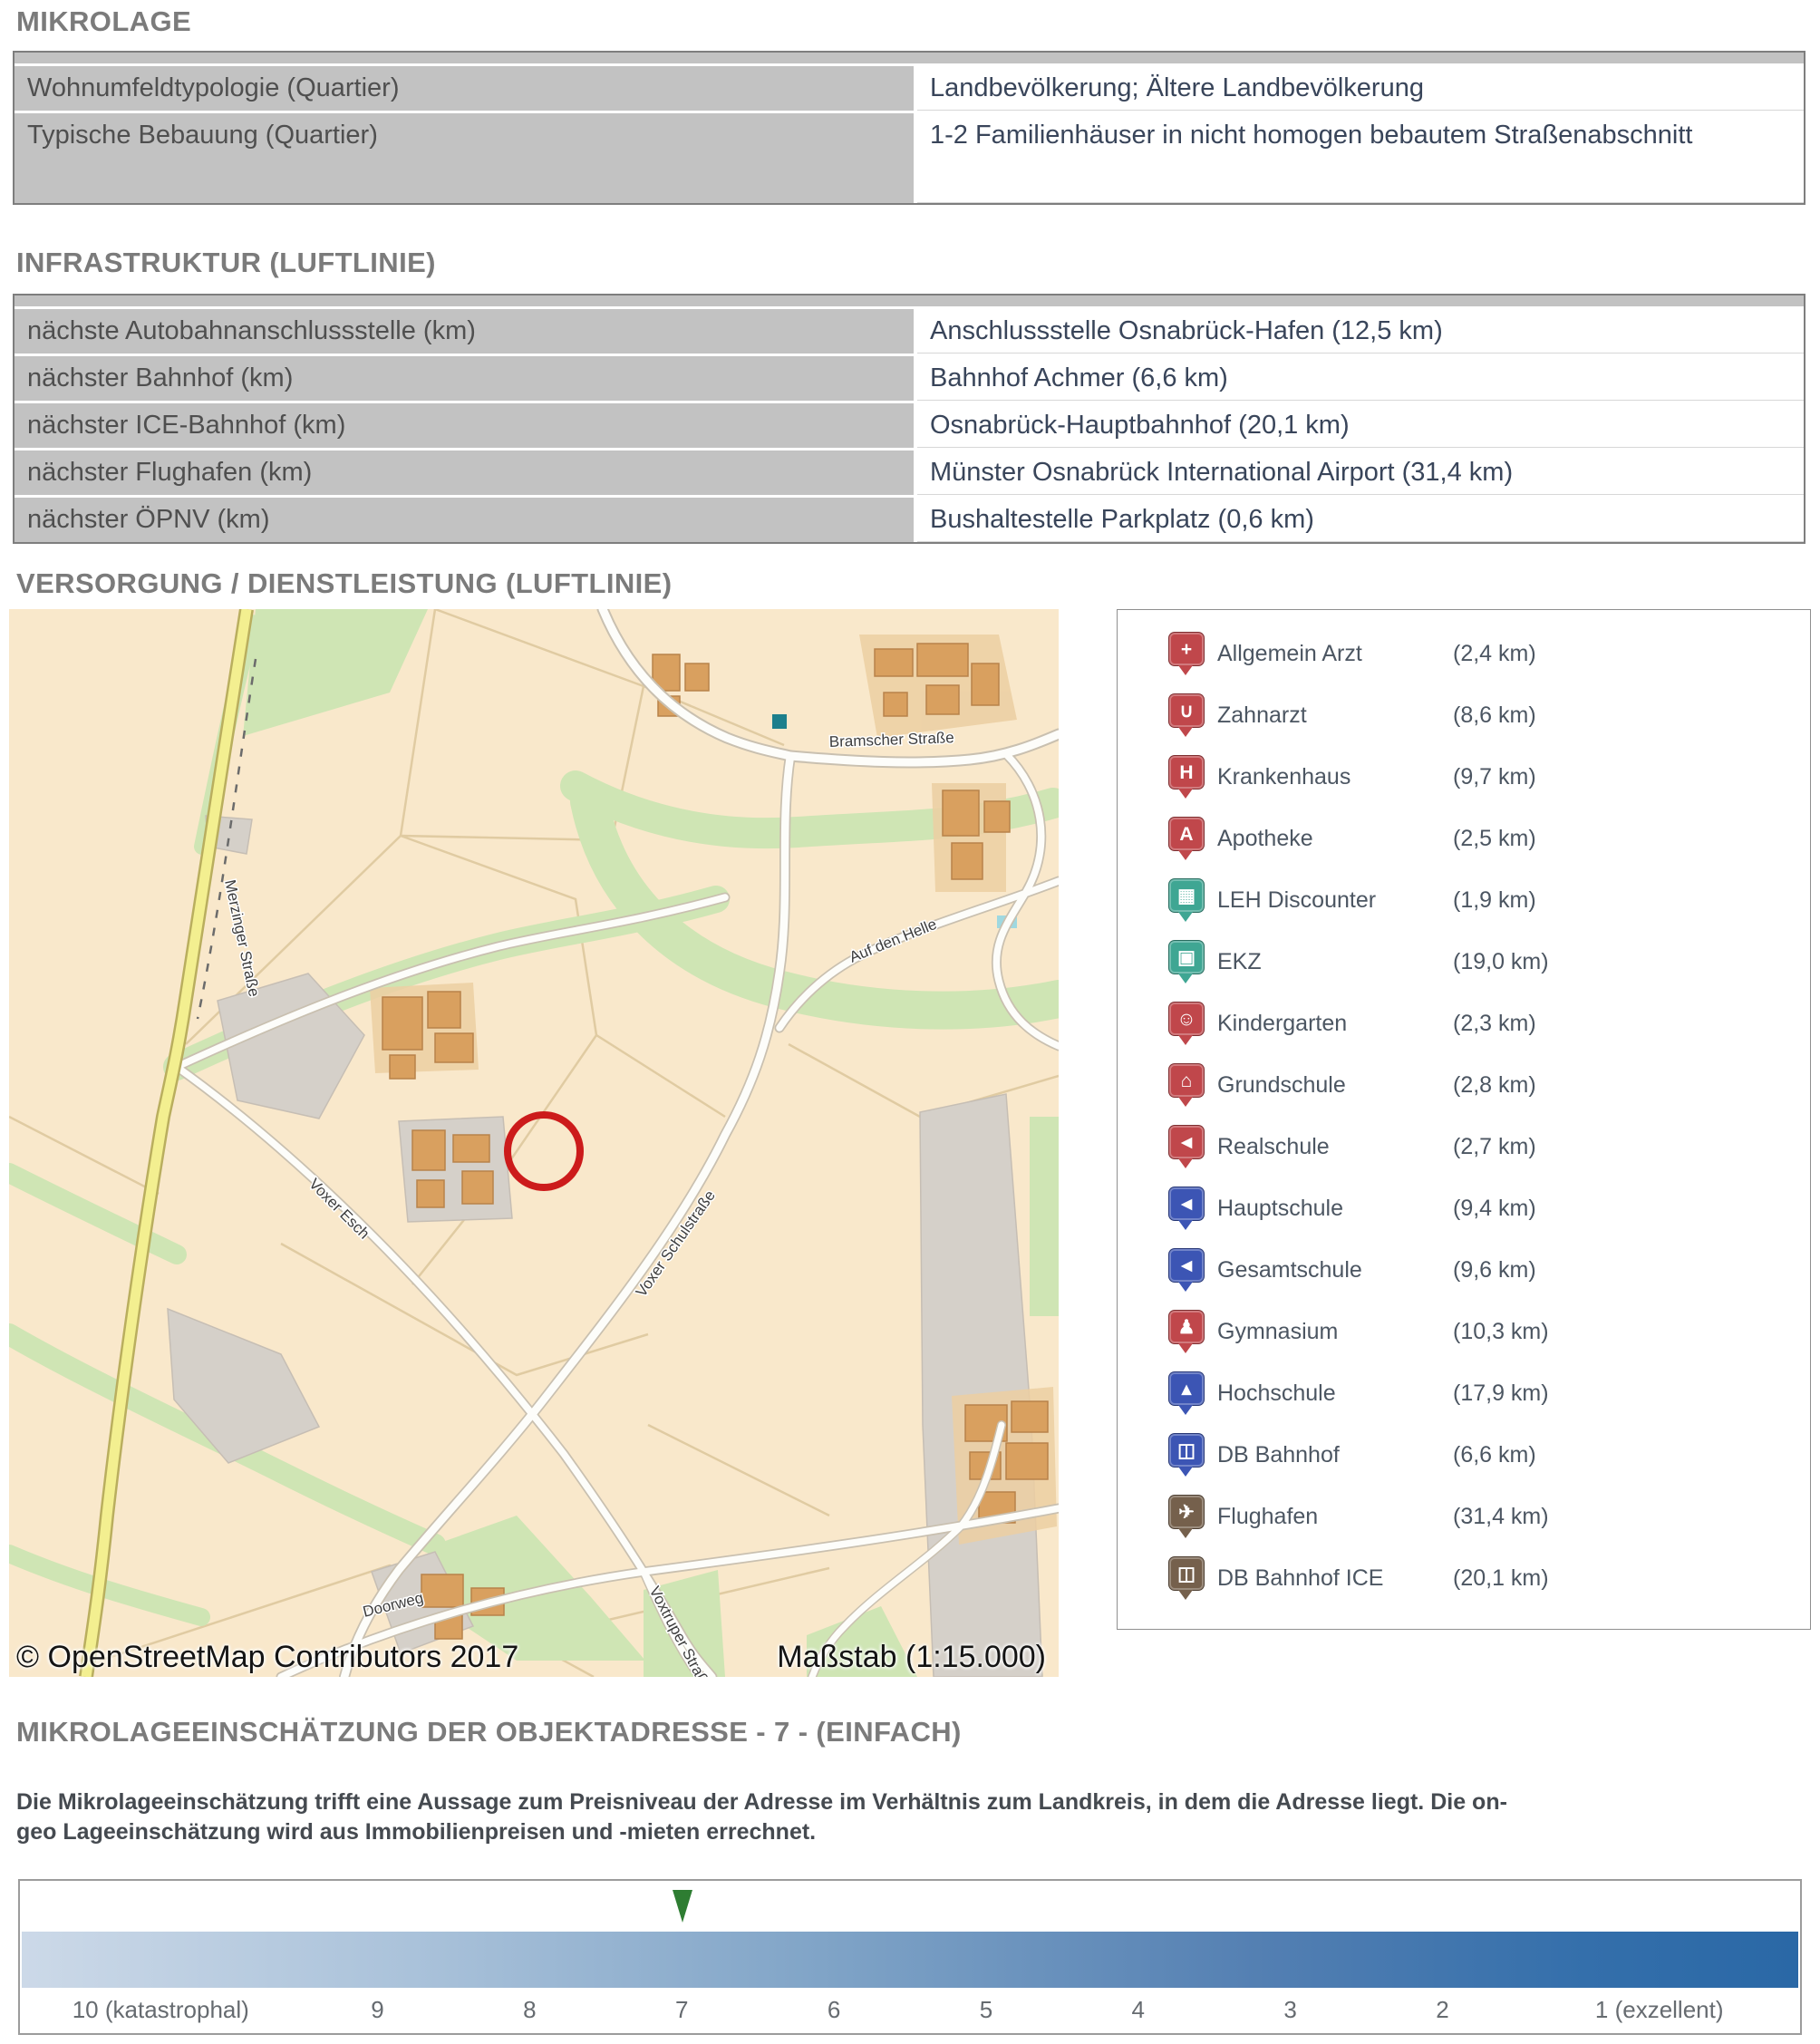  Describe the element at coordinates (1501, 1577) in the screenshot. I see `legend-distance: (20,1 km)` at that location.